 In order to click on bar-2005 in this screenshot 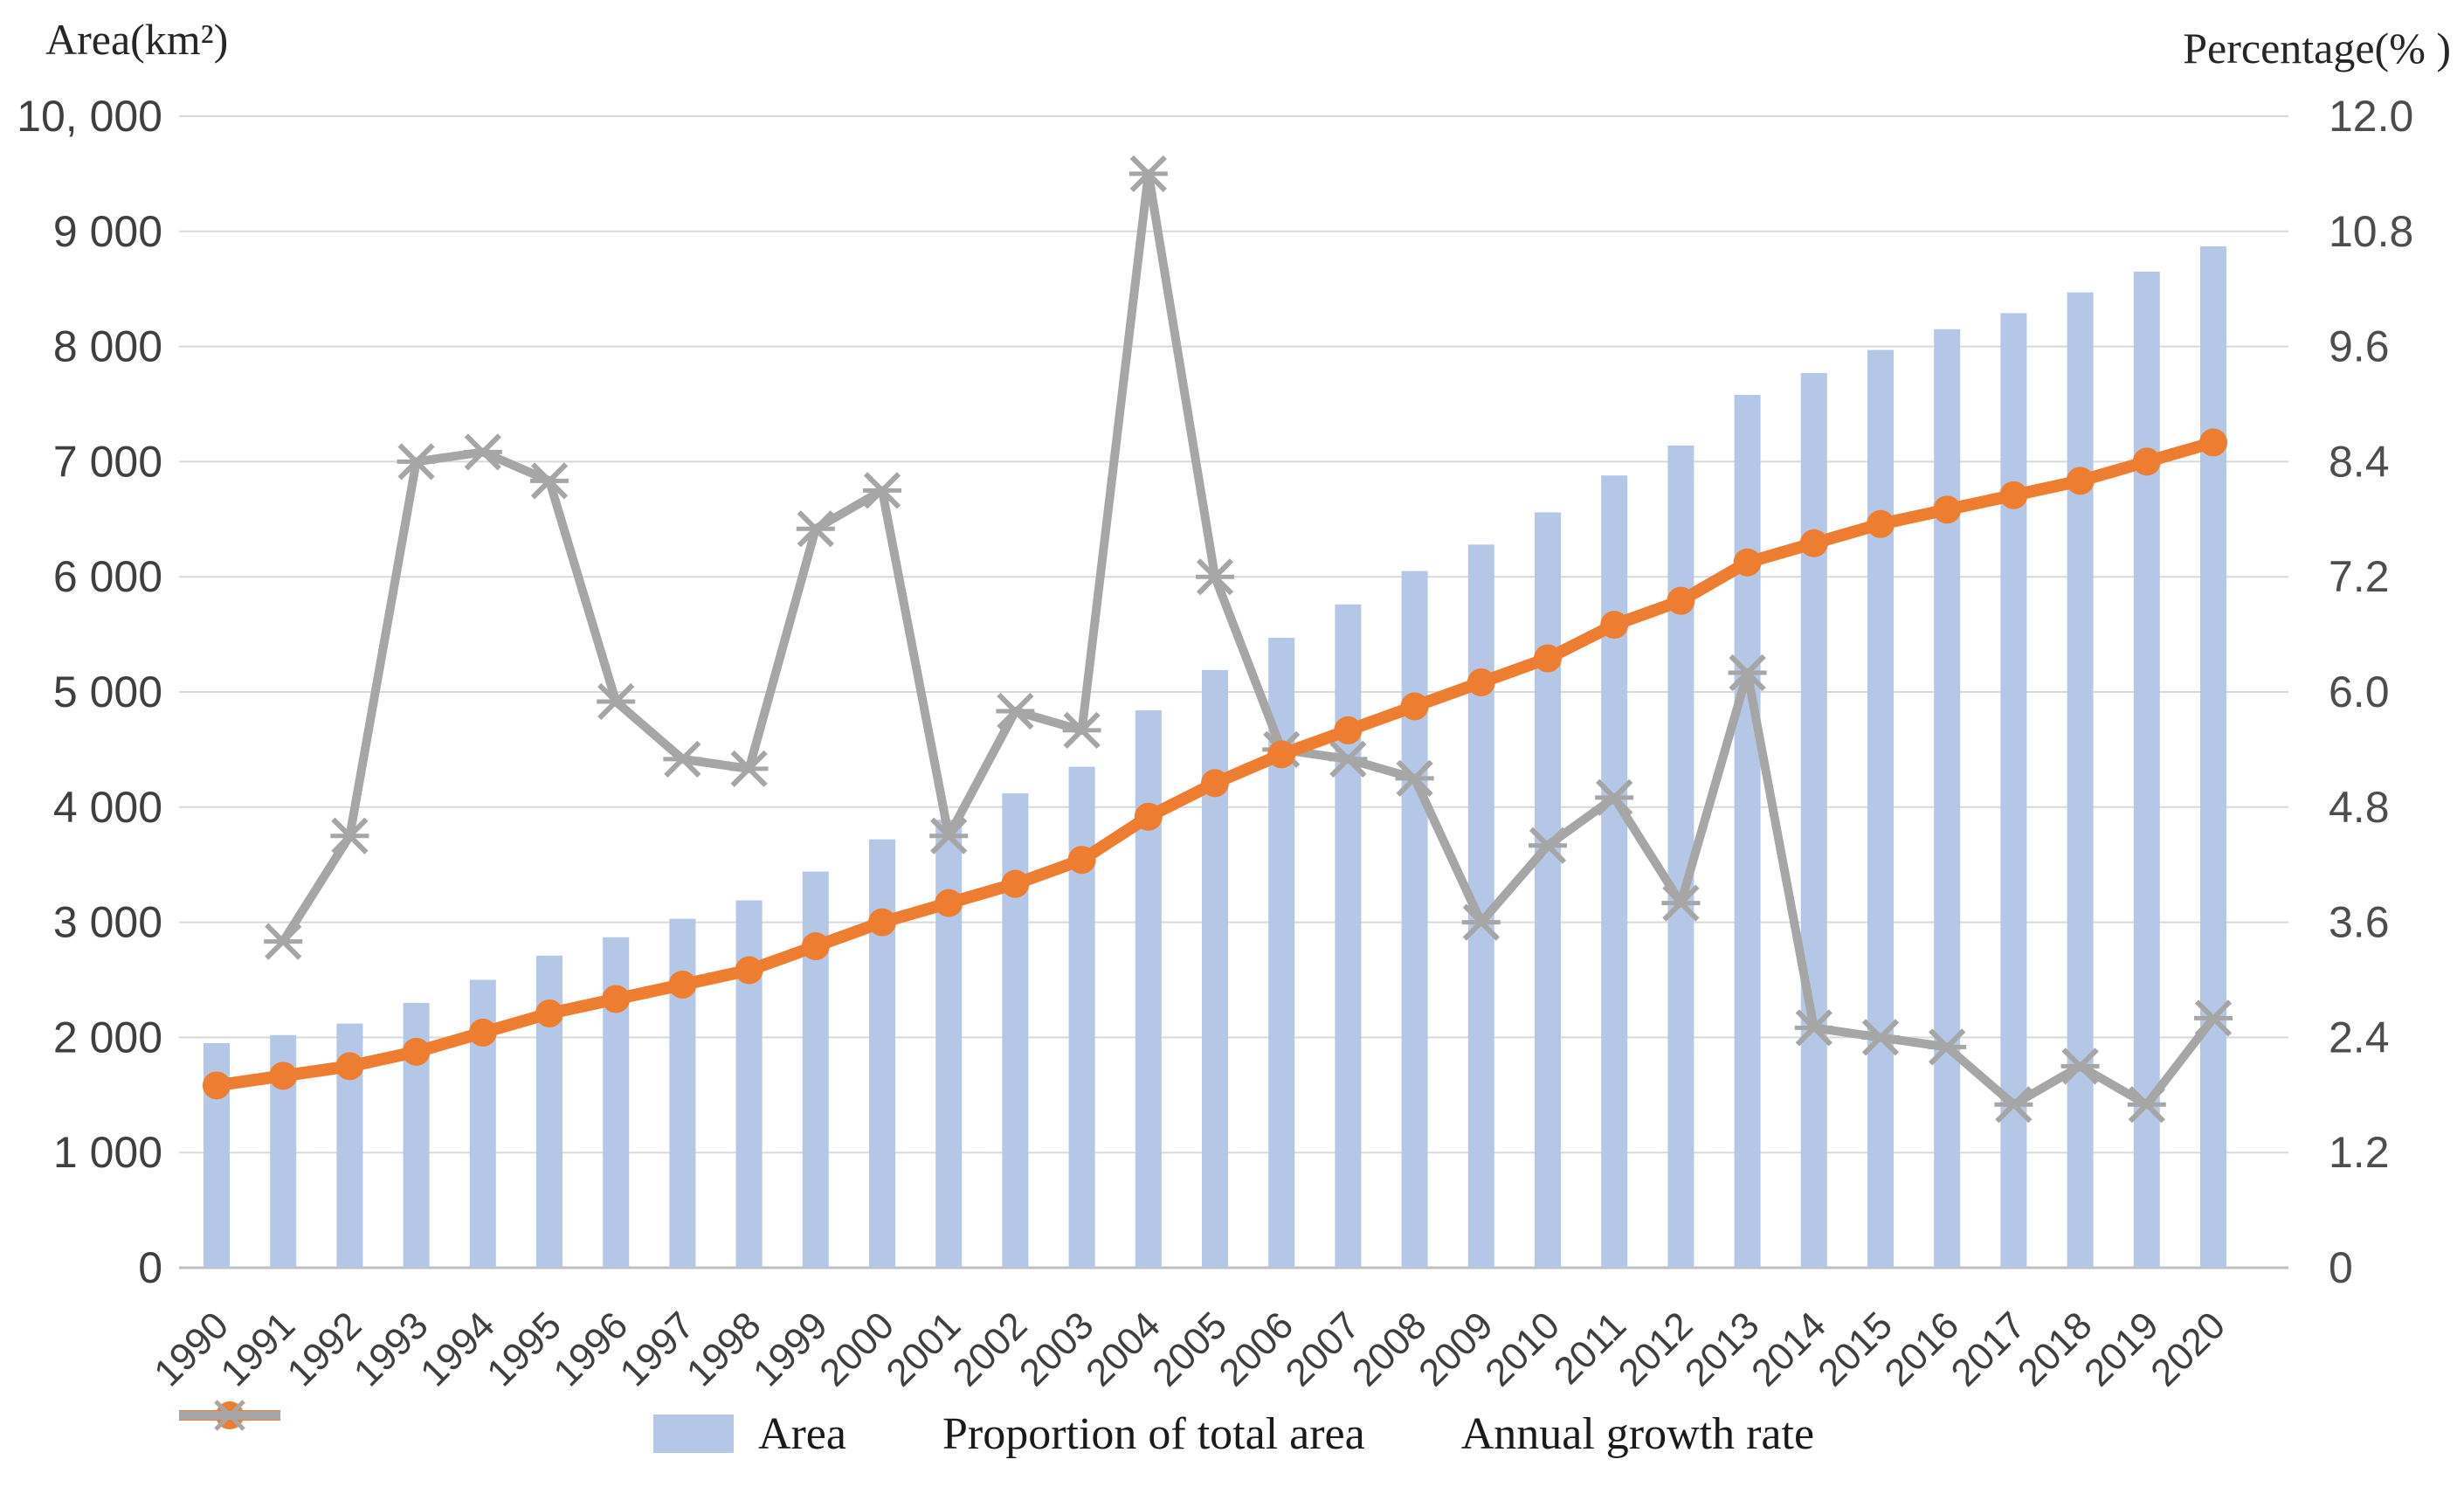, I will do `click(1215, 969)`.